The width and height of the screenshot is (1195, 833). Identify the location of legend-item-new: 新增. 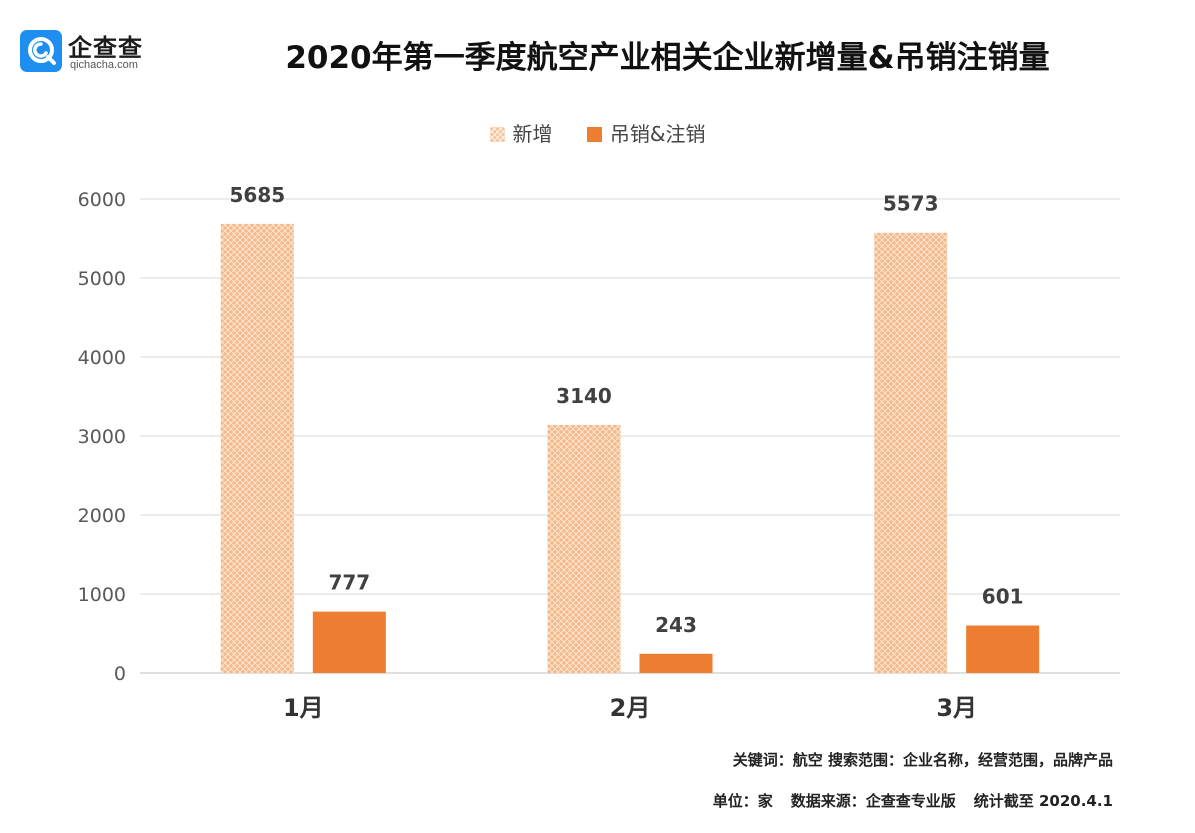
(521, 132).